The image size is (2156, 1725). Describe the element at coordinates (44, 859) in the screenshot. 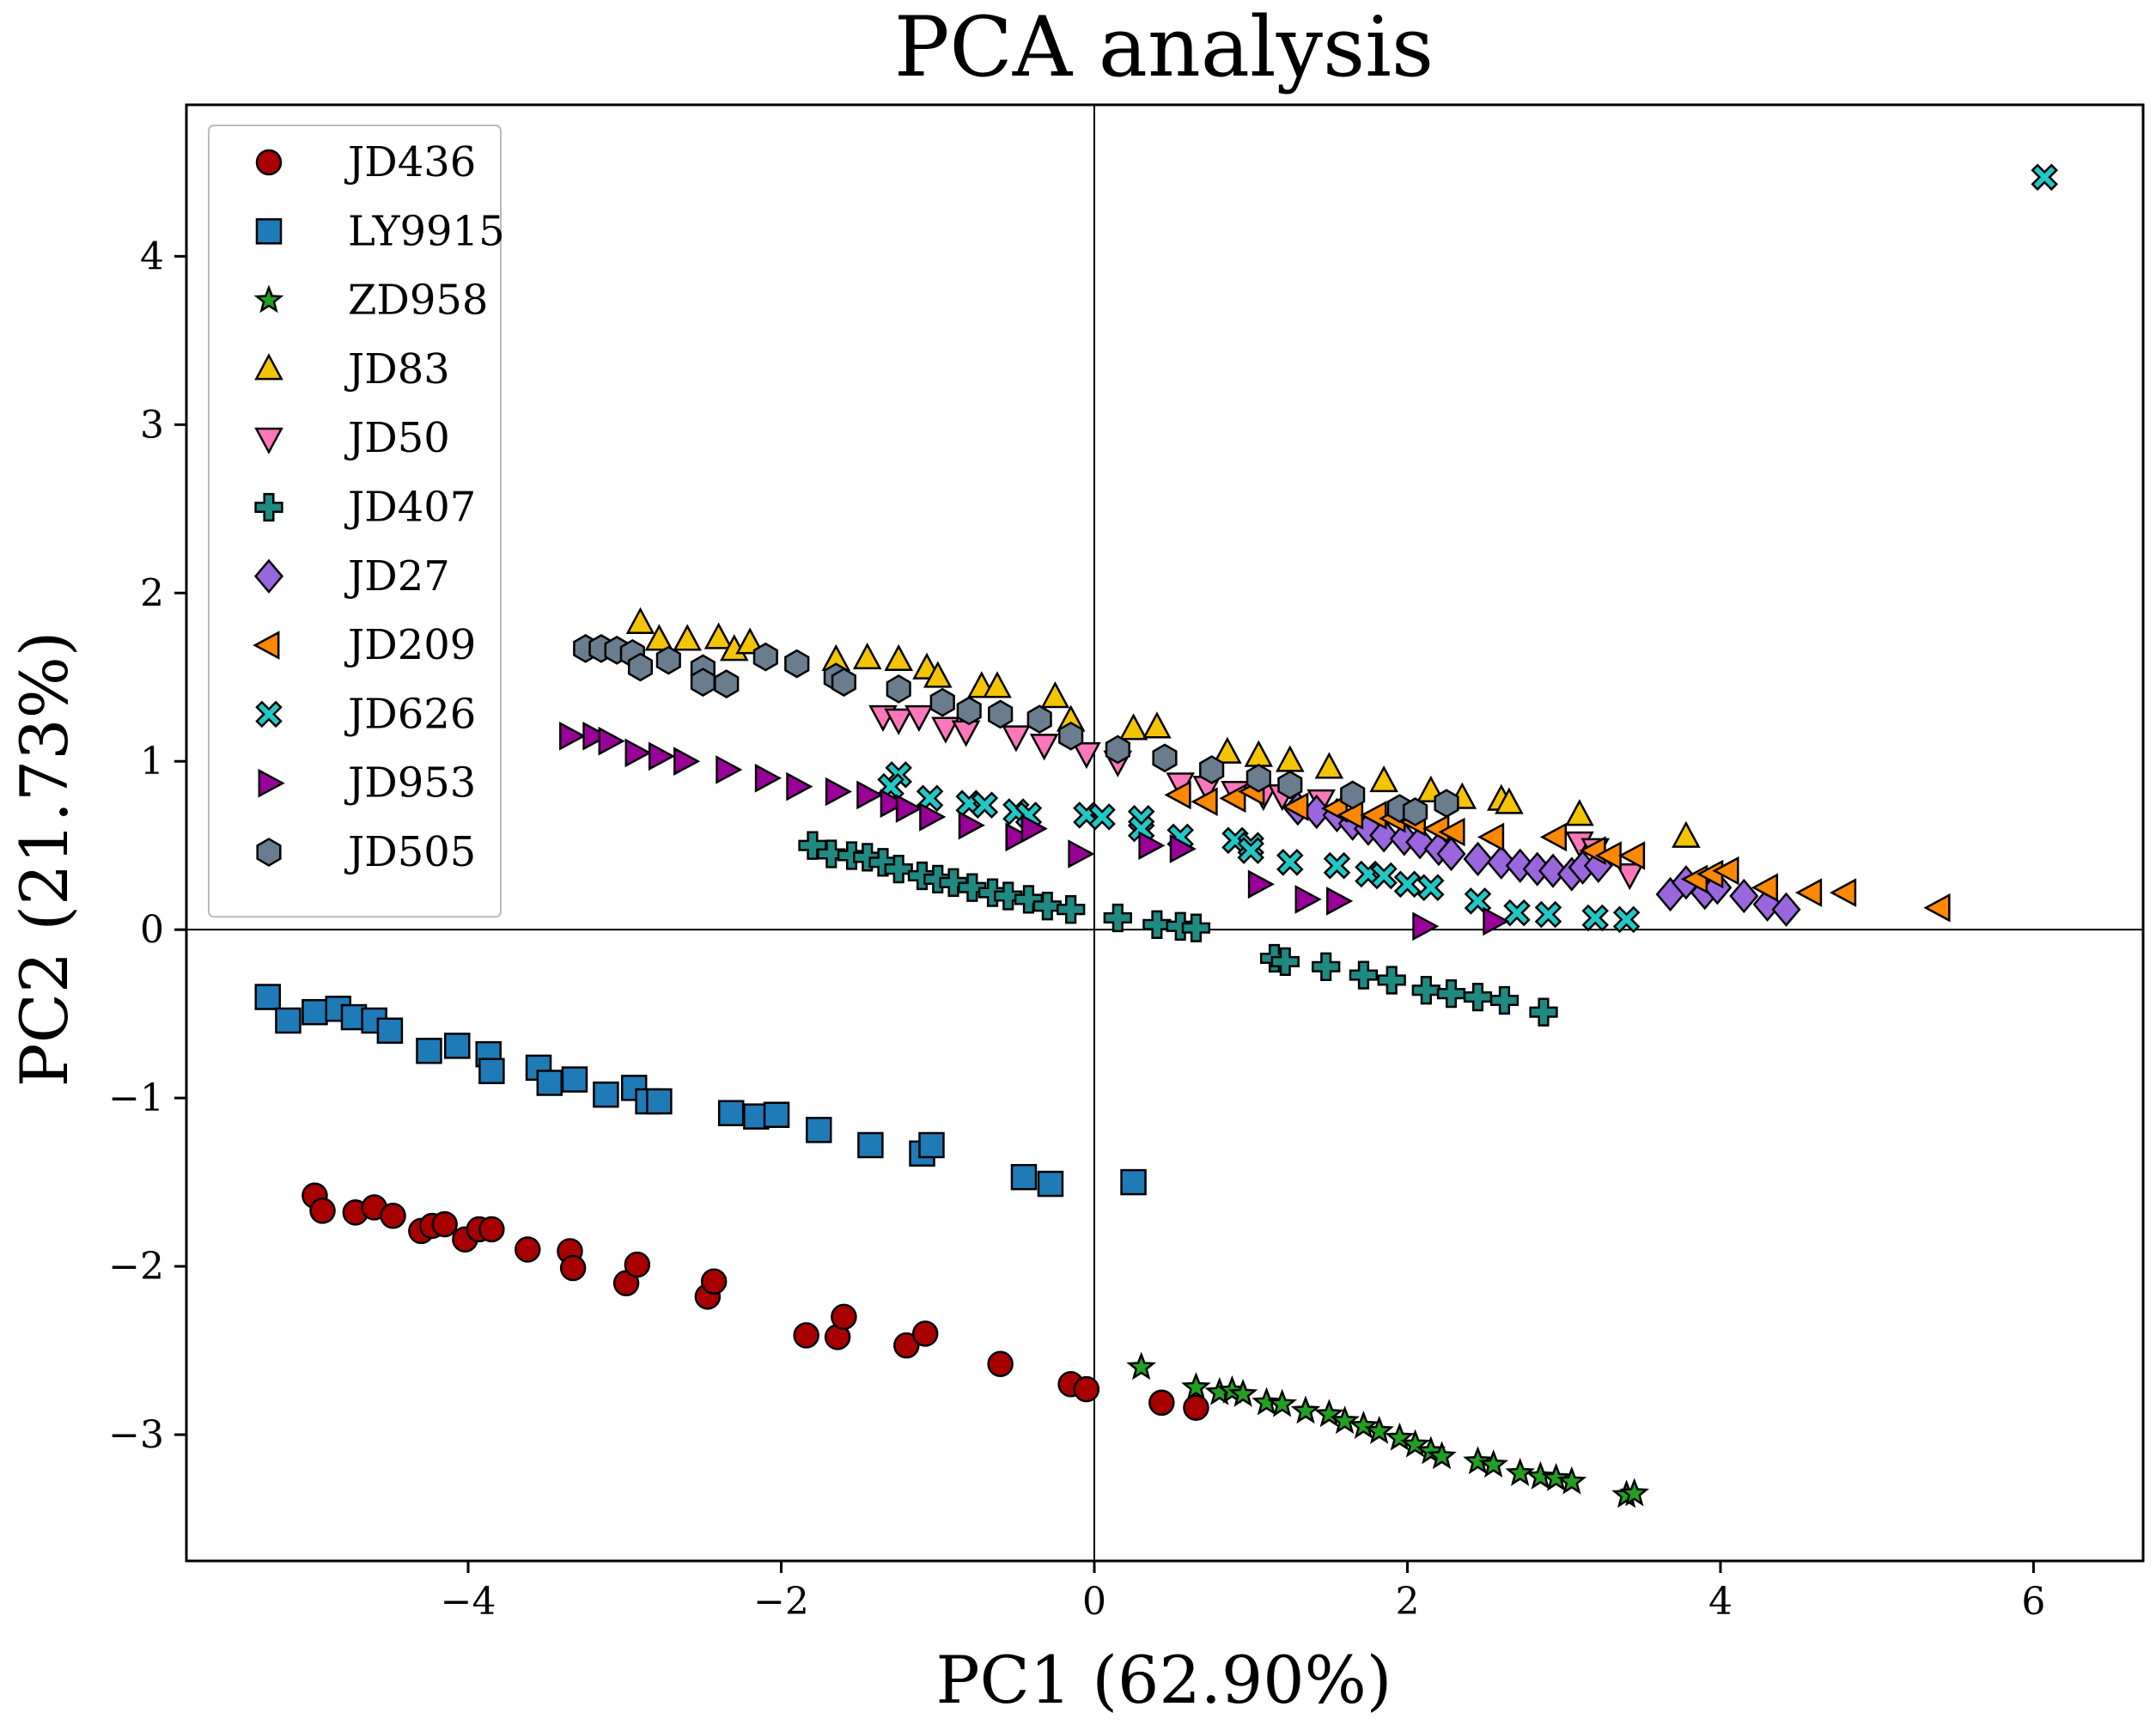

I see `y-axis-label: PC2 (21.73%)` at that location.